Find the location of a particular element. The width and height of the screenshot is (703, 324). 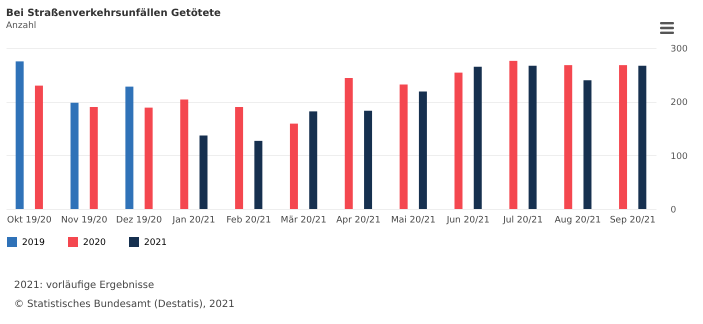

legend-label: 2020 is located at coordinates (94, 243).